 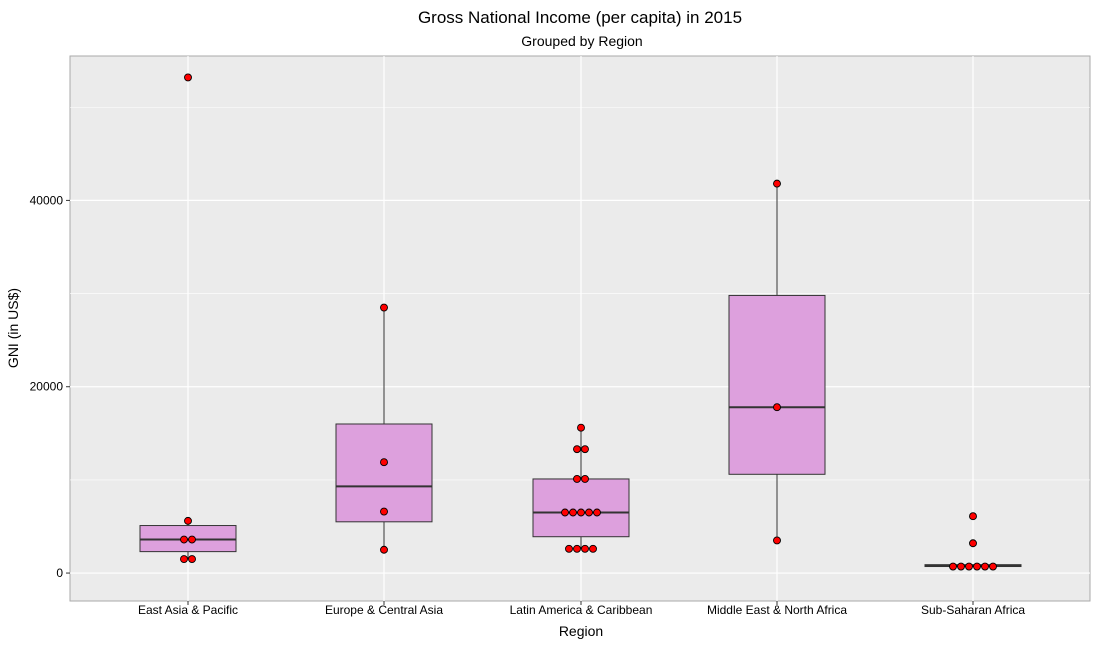 I want to click on x-tick-label: Middle East & North Africa, so click(x=777, y=610).